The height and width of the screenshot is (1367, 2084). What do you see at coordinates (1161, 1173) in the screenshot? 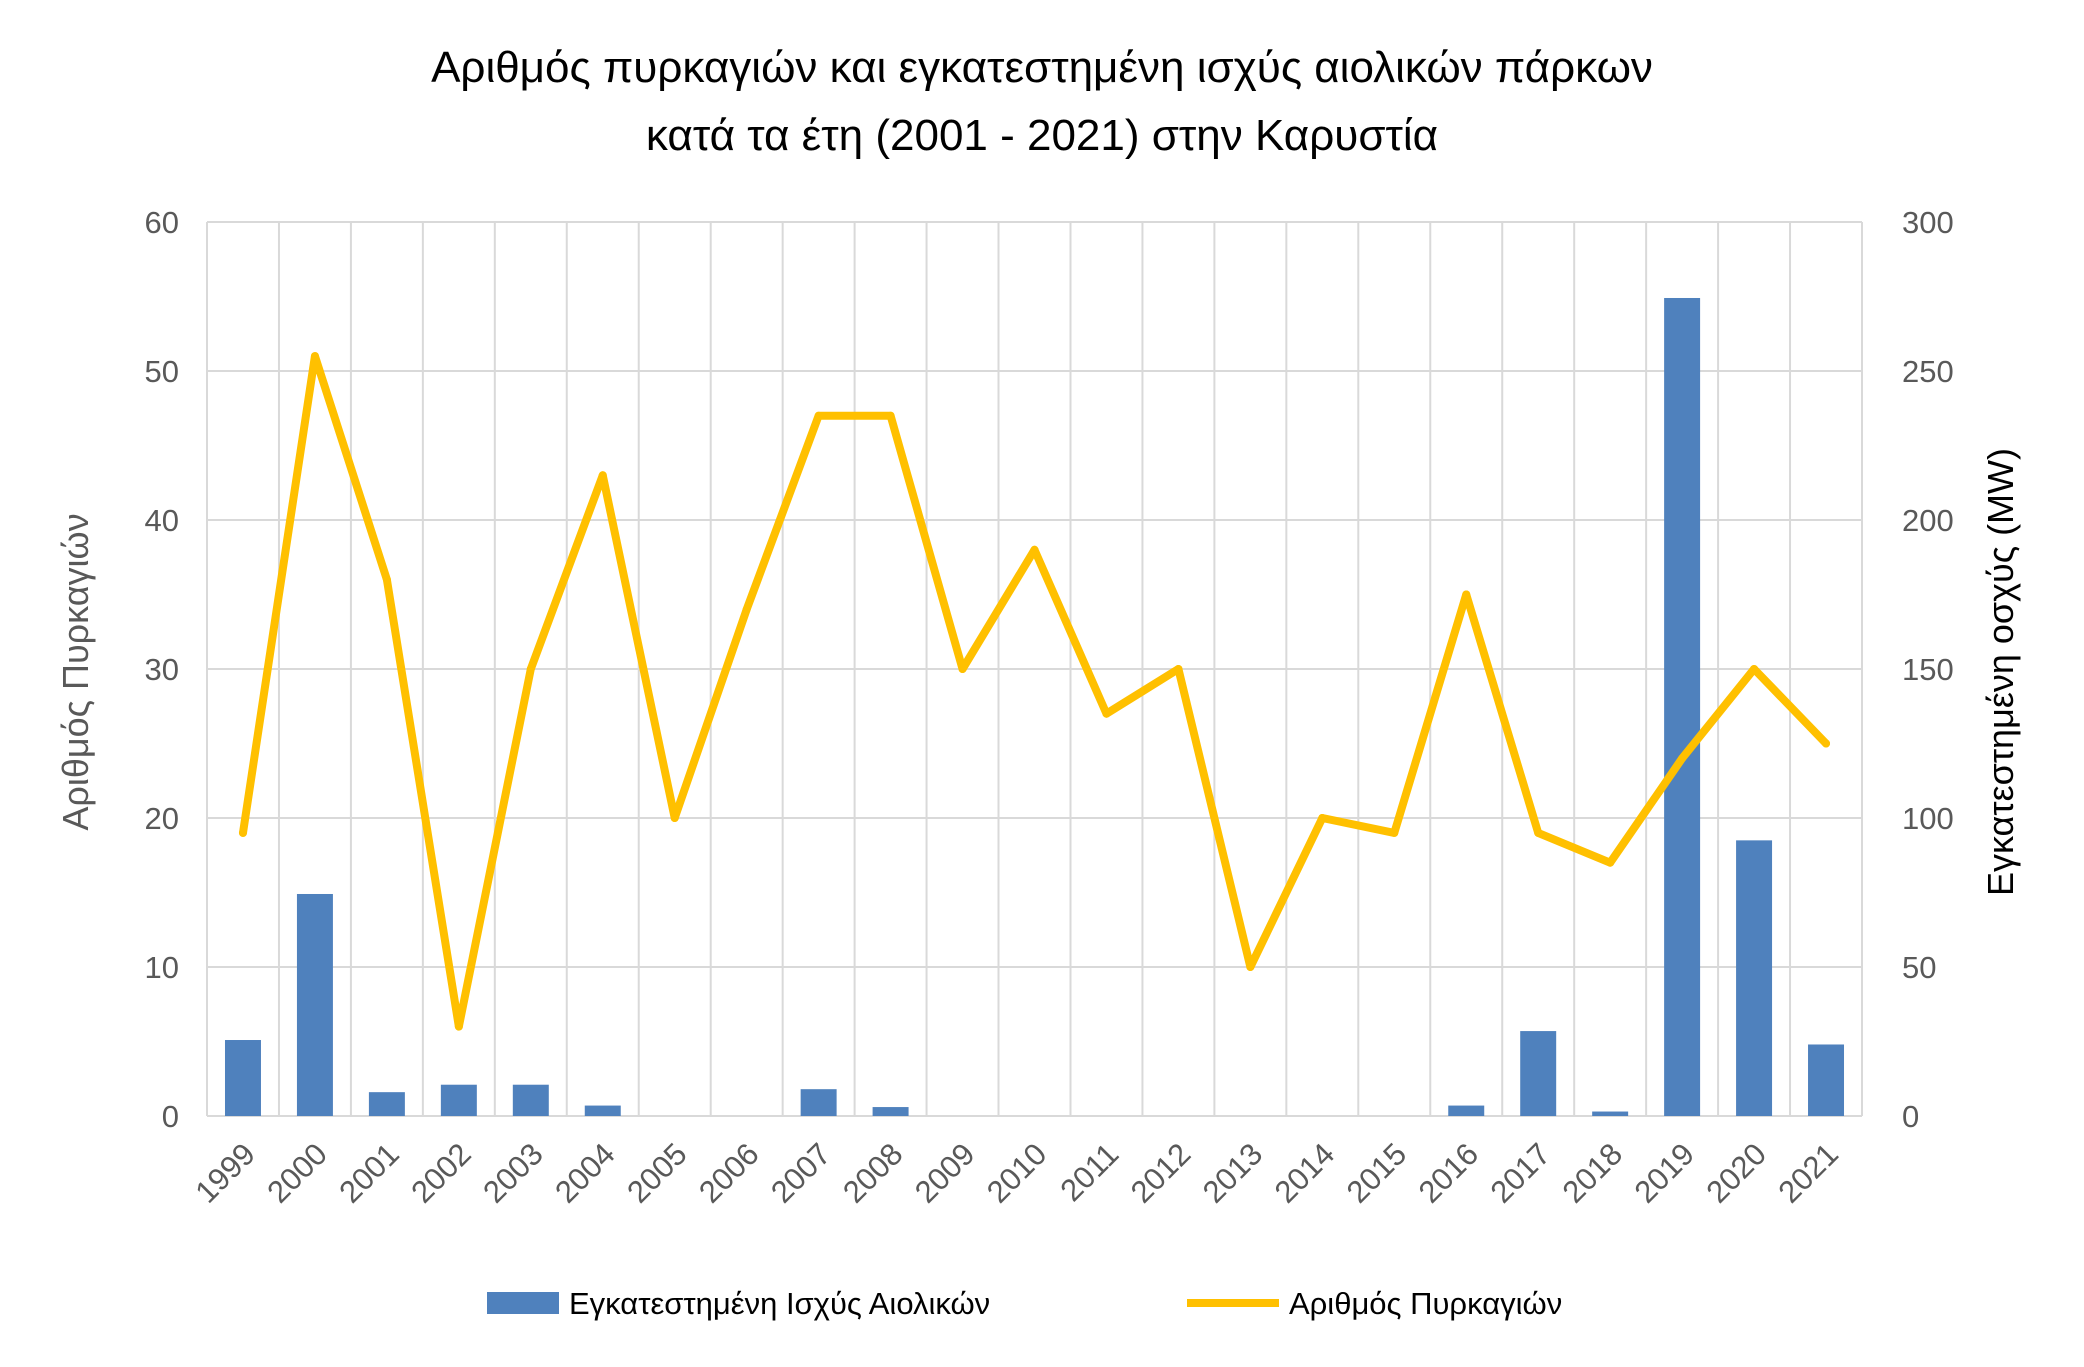
I see `x-tick: 2012` at bounding box center [1161, 1173].